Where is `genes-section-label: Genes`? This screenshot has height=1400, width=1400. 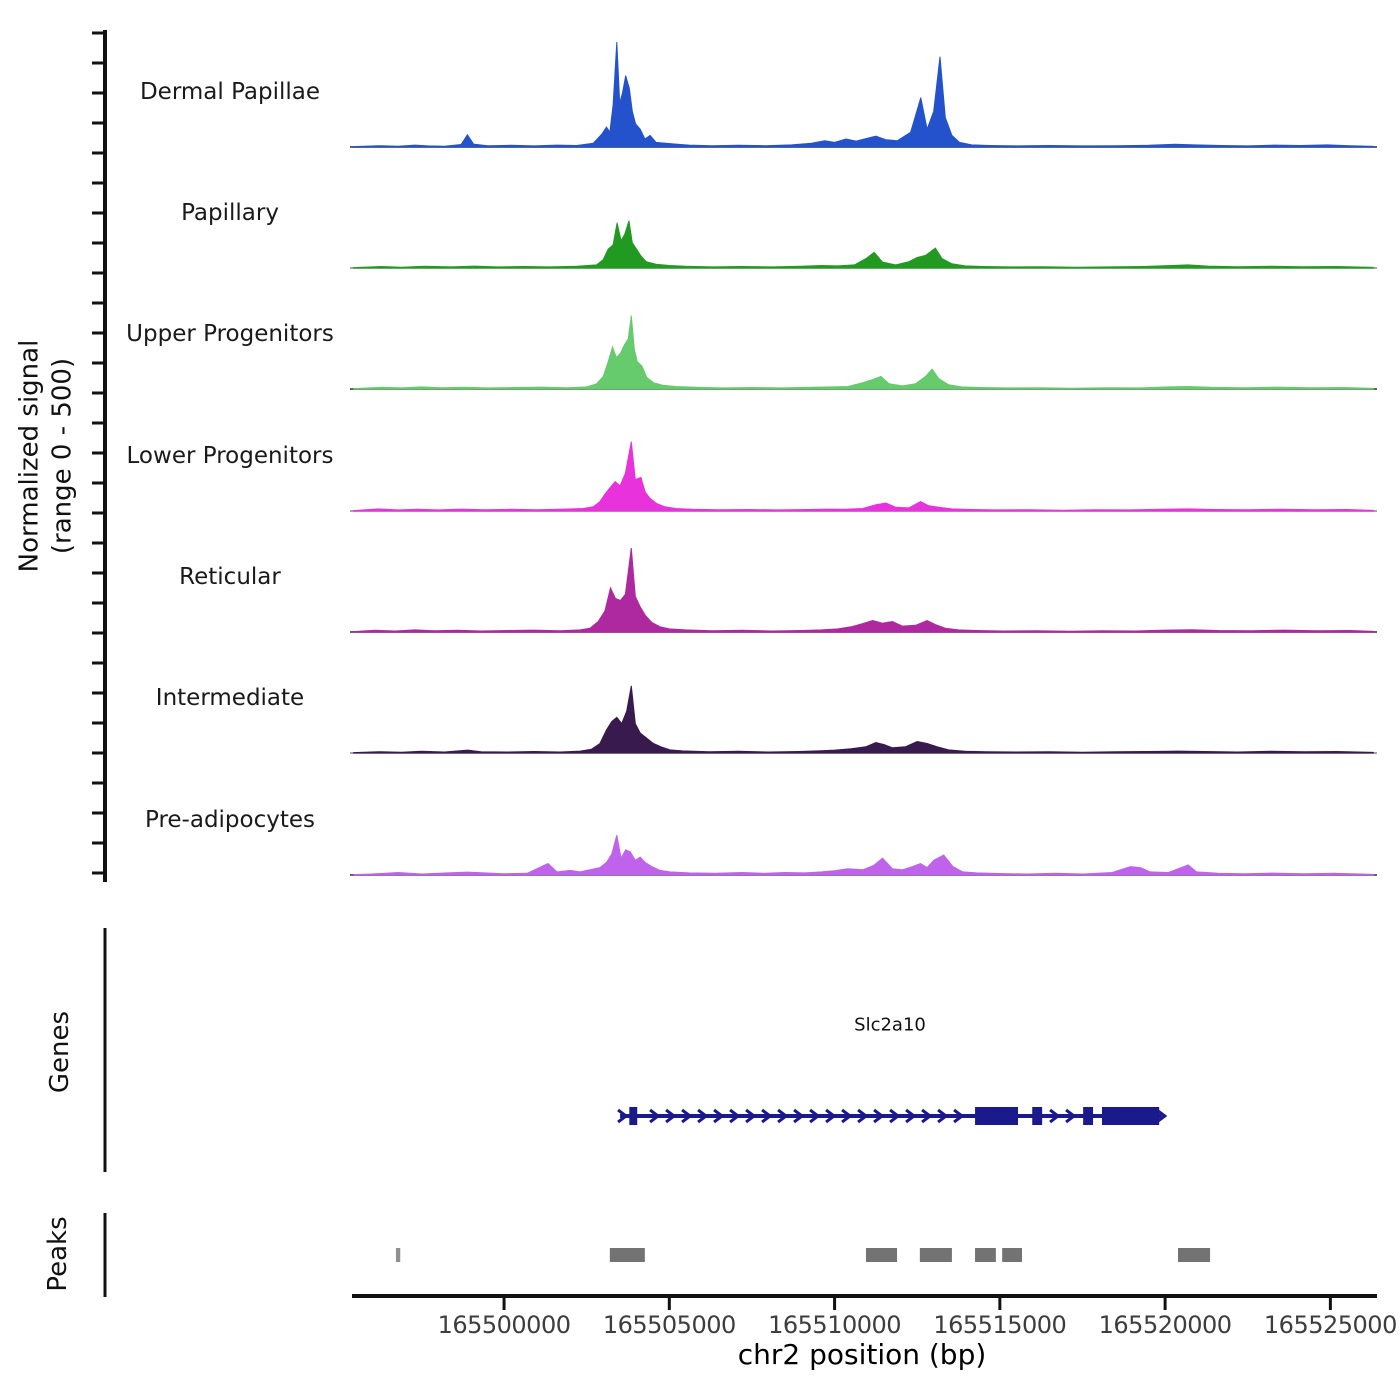
genes-section-label: Genes is located at coordinates (60, 1052).